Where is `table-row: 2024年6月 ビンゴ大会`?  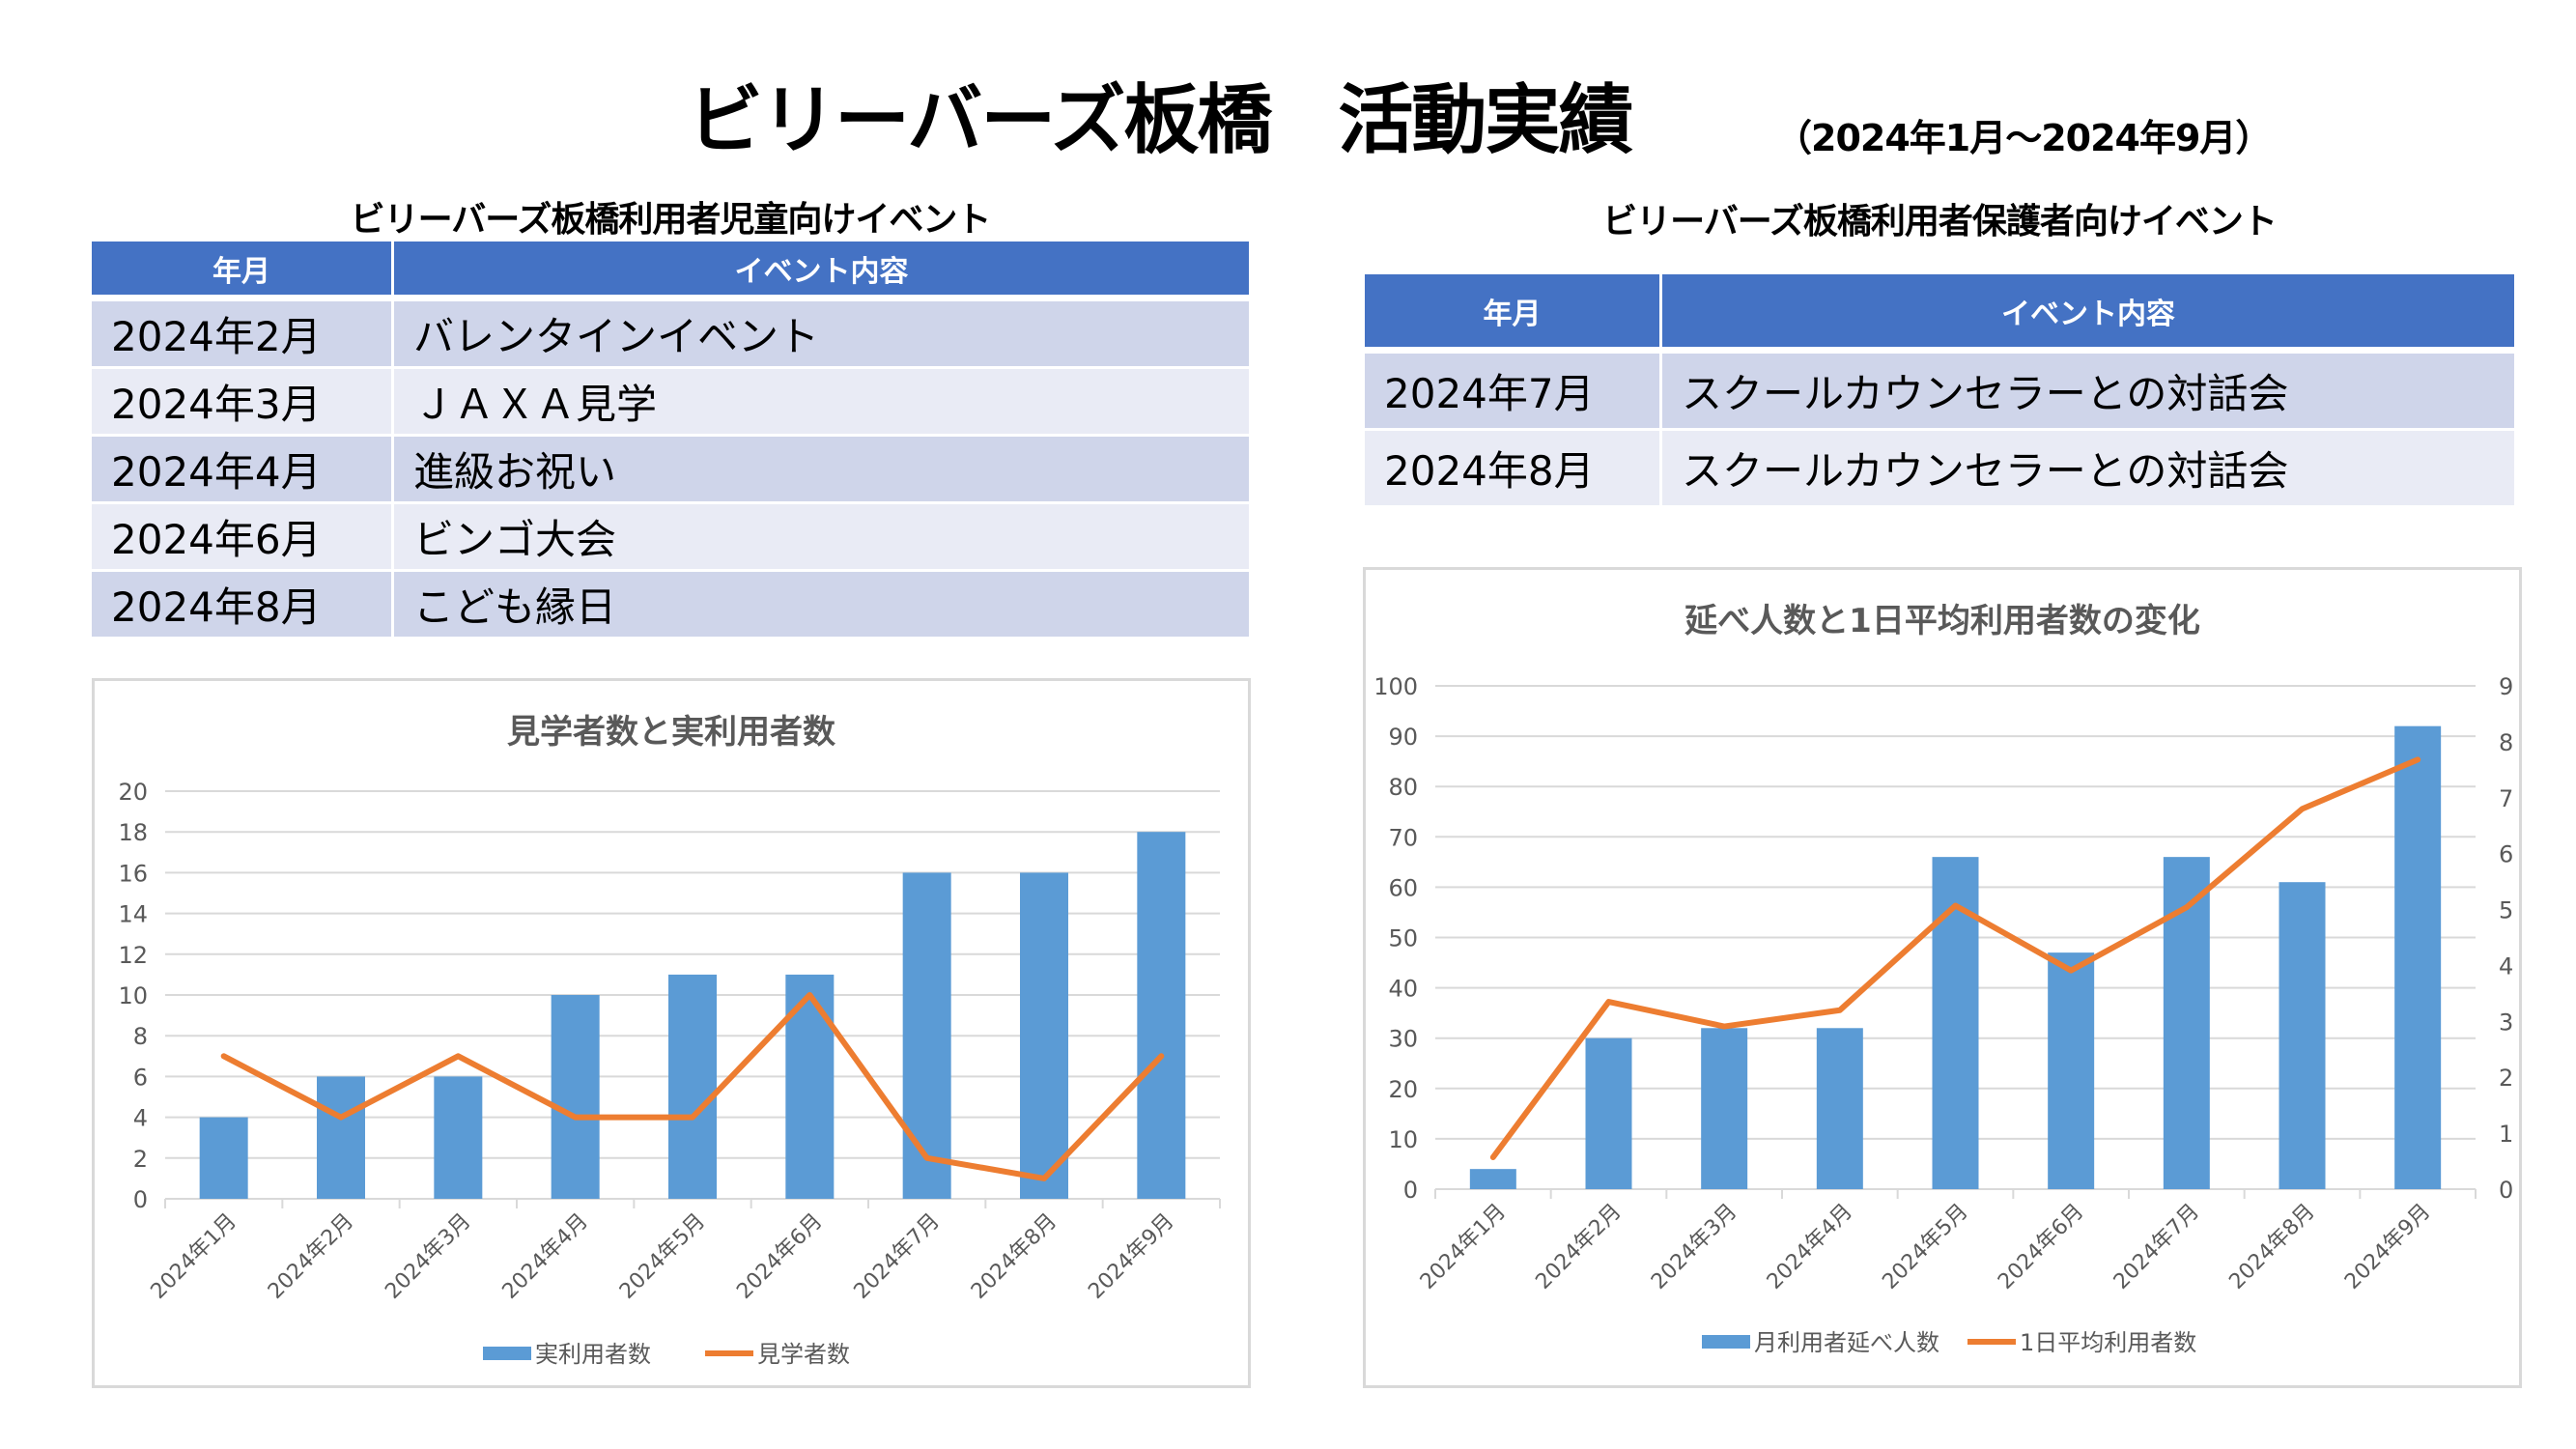
table-row: 2024年6月 ビンゴ大会 is located at coordinates (670, 538).